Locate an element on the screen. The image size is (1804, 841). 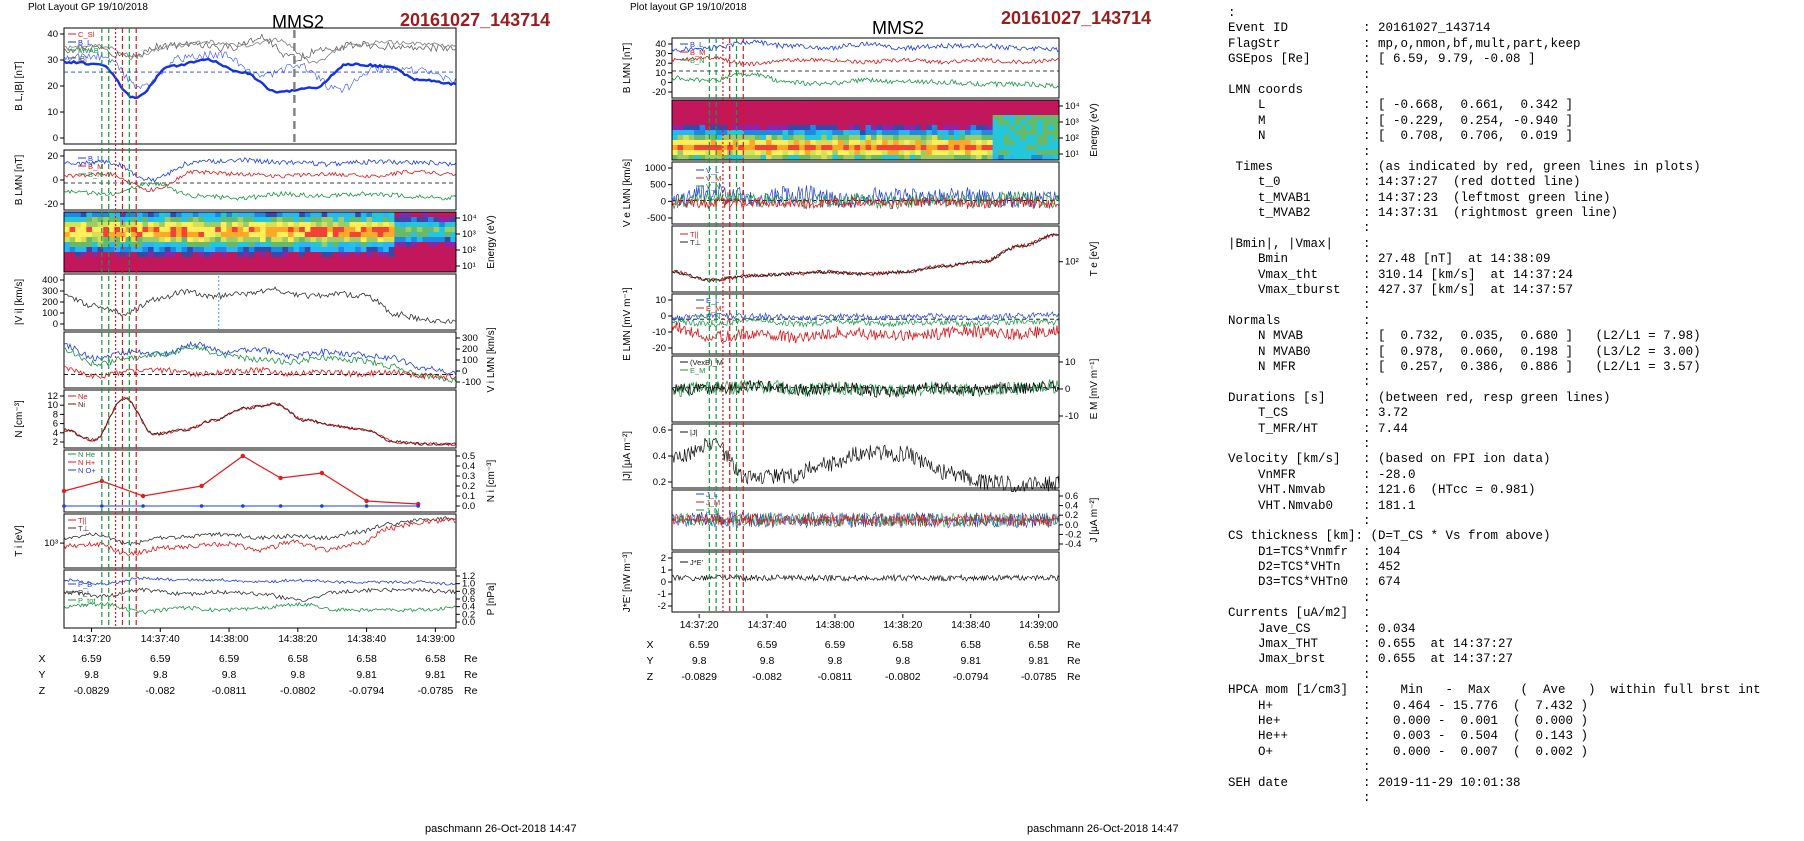
coord-value: -0.0794 is located at coordinates (971, 677).